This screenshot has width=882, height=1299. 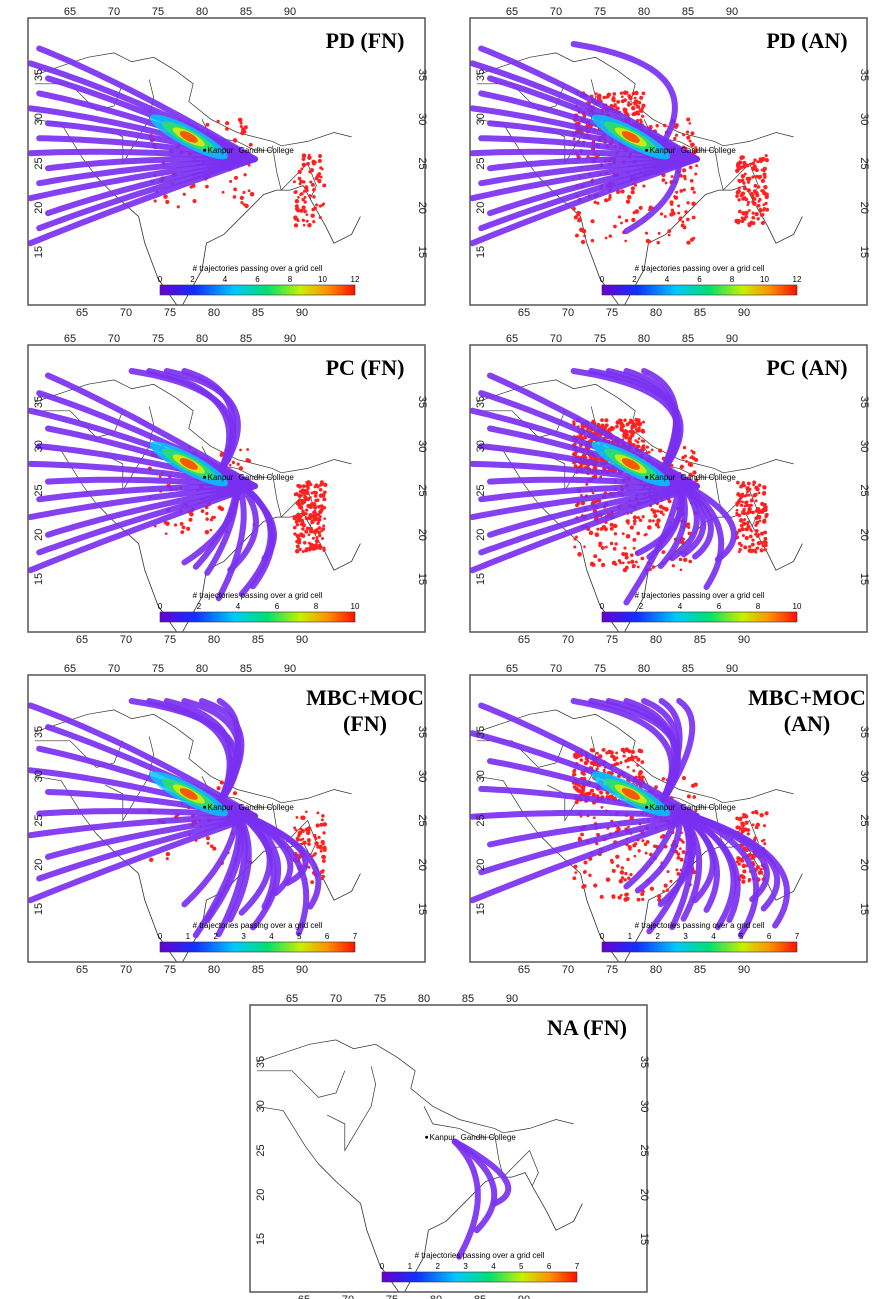 What do you see at coordinates (521, 1266) in the screenshot?
I see `colorbar-tick-label: 5` at bounding box center [521, 1266].